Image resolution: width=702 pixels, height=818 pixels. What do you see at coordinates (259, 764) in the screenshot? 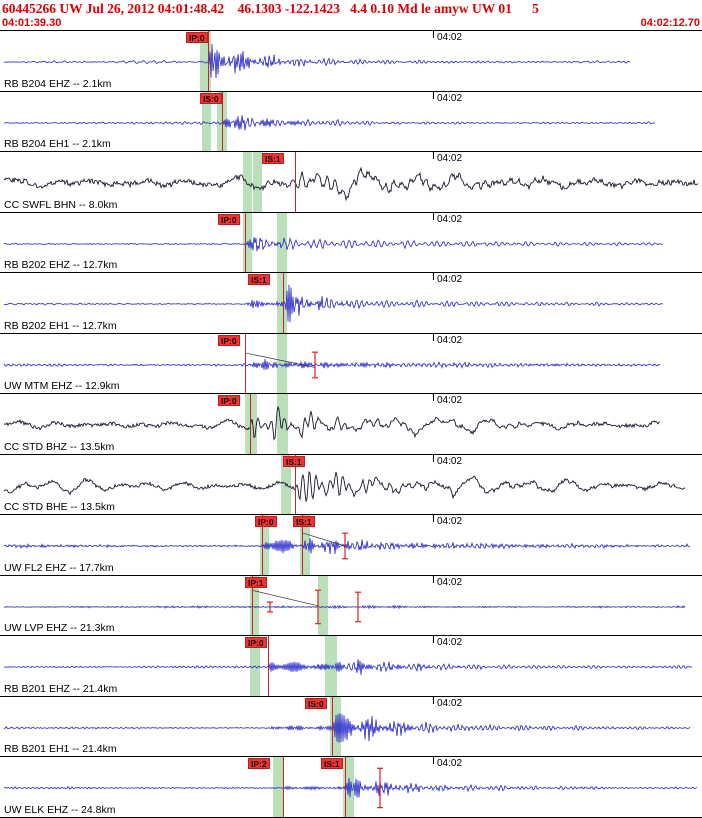
I see `pick-flag: IP:2` at bounding box center [259, 764].